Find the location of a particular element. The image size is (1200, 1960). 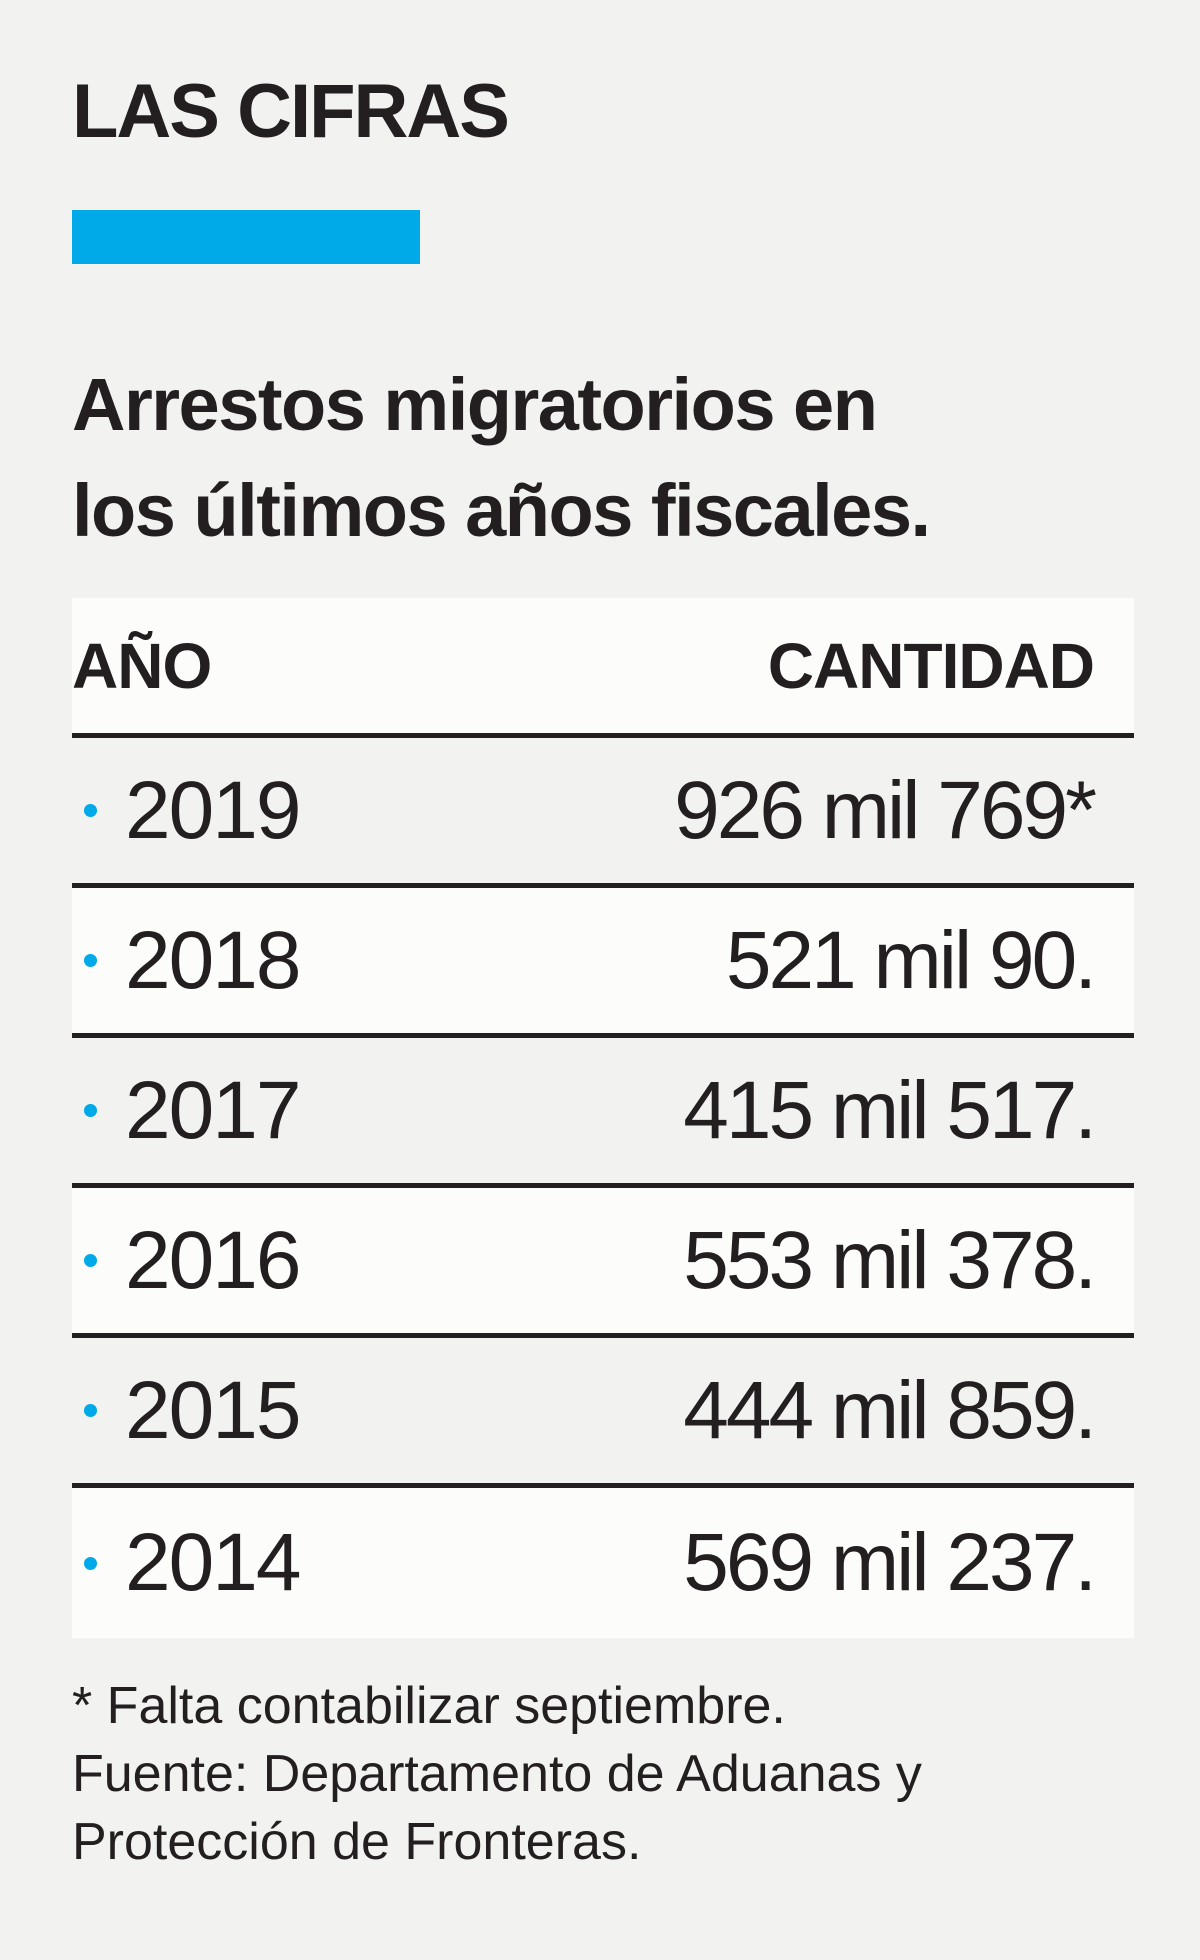

table-row: 2017 415 mil 517. is located at coordinates (603, 1113).